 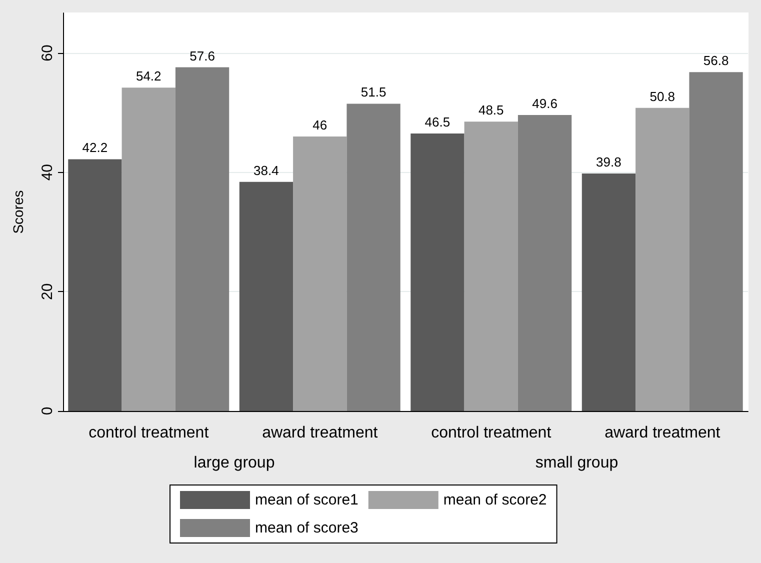 I want to click on data-label: 54.2, so click(x=149, y=76).